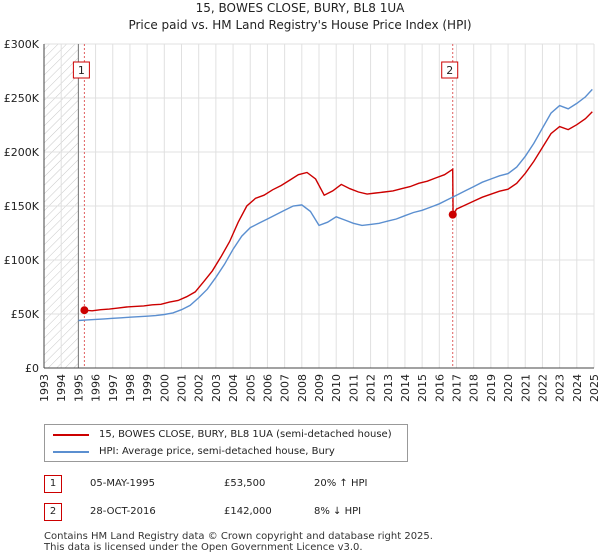 Image resolution: width=600 pixels, height=560 pixels. What do you see at coordinates (371, 388) in the screenshot?
I see `x-tick-label: 2012` at bounding box center [371, 388].